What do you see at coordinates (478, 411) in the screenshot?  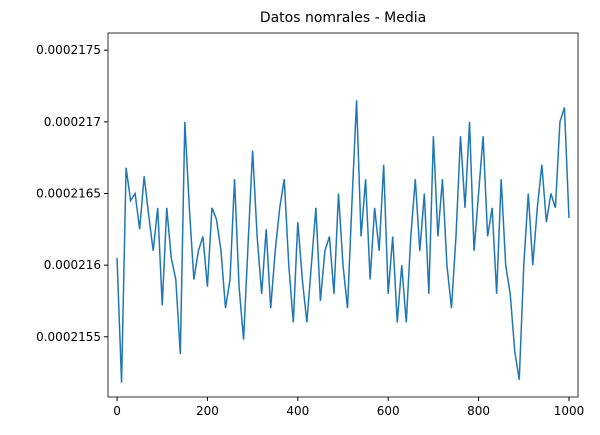 I see `x-tick-label: 800` at bounding box center [478, 411].